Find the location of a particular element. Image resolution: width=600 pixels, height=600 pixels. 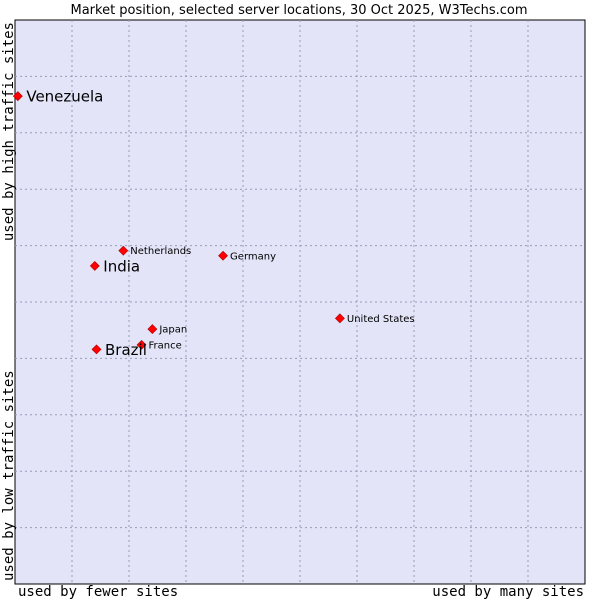

point-japan: Japan is located at coordinates (167, 330).